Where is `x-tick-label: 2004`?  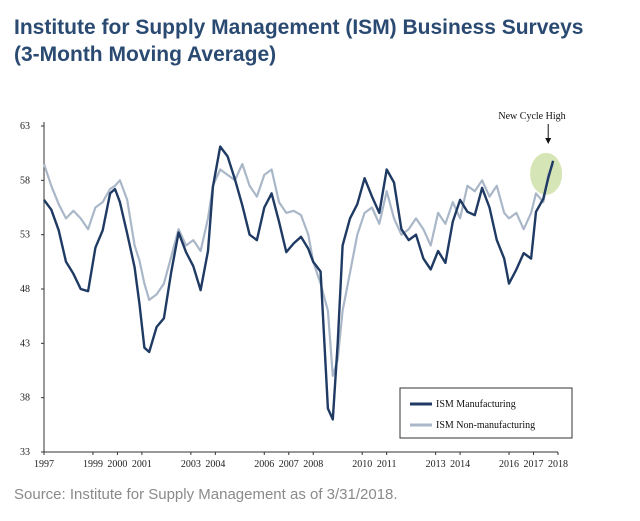
x-tick-label: 2004 is located at coordinates (215, 464).